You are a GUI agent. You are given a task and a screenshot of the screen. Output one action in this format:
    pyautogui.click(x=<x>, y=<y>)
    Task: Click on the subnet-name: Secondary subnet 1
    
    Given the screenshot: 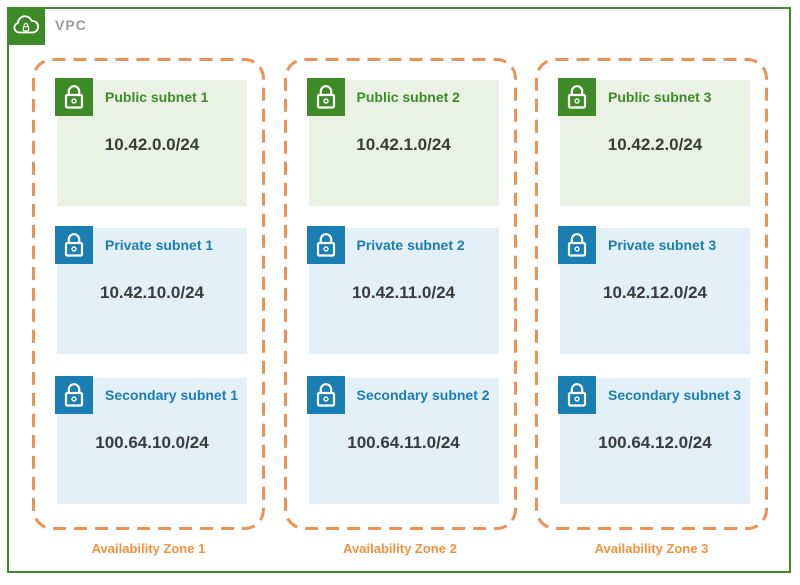 What is the action you would take?
    pyautogui.click(x=172, y=395)
    